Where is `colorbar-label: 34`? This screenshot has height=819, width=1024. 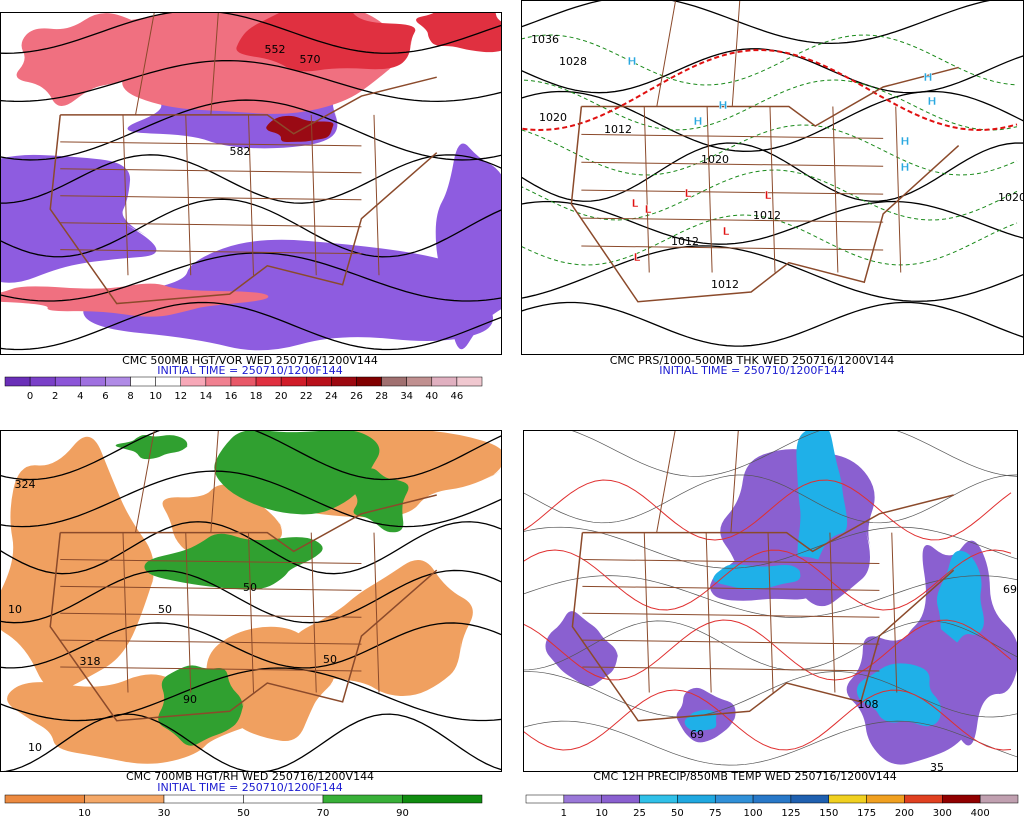 colorbar-label: 34 is located at coordinates (406, 396).